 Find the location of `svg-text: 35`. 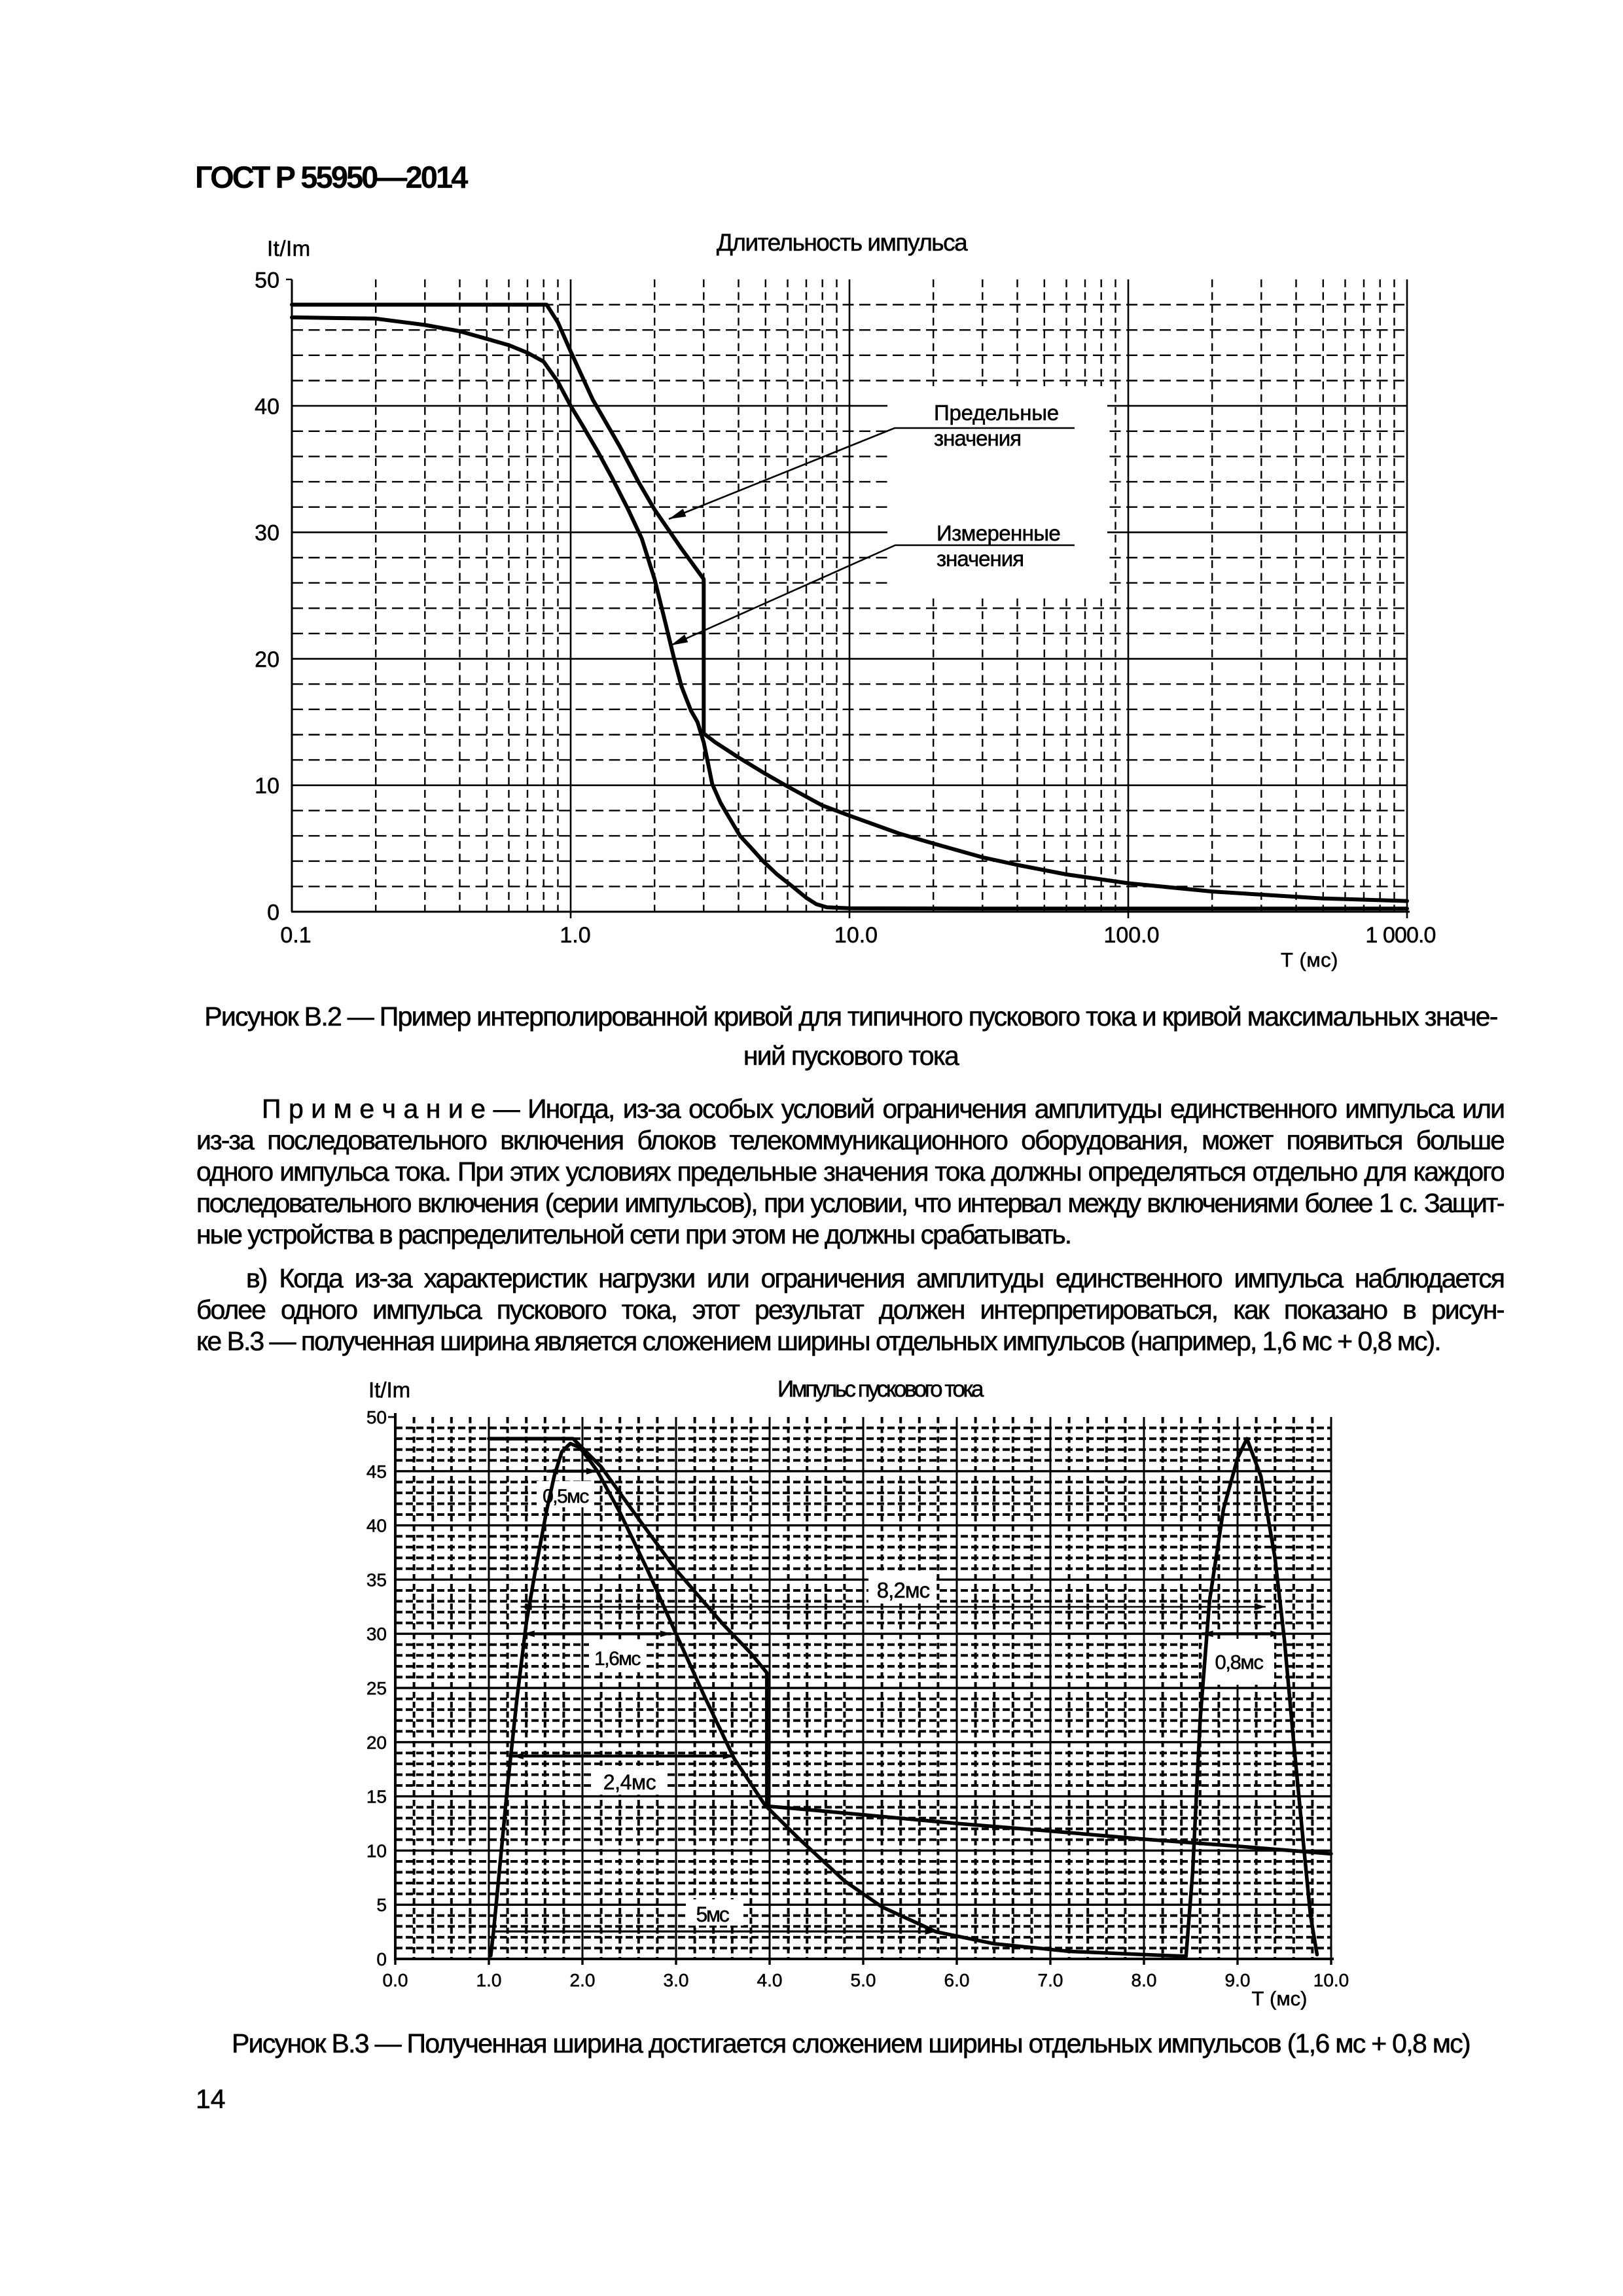

svg-text: 35 is located at coordinates (376, 1580).